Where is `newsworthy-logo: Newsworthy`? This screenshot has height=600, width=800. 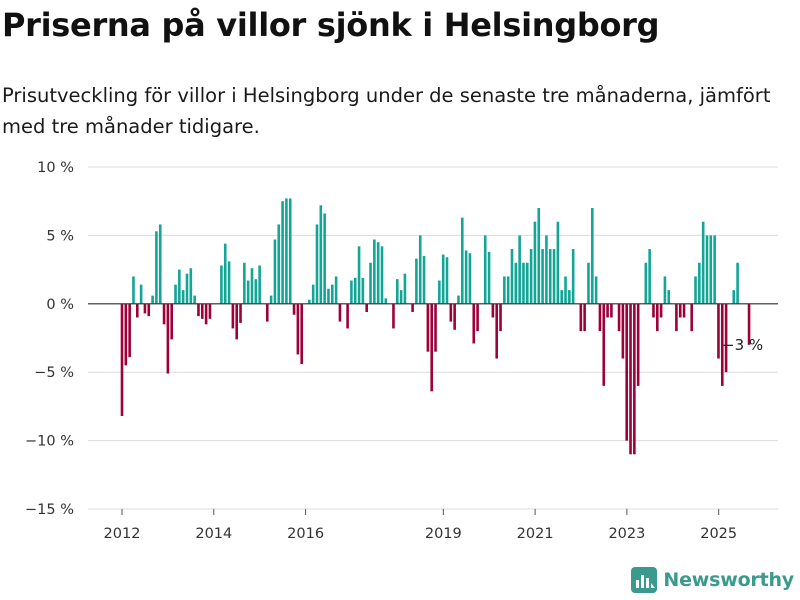
newsworthy-logo: Newsworthy is located at coordinates (712, 580).